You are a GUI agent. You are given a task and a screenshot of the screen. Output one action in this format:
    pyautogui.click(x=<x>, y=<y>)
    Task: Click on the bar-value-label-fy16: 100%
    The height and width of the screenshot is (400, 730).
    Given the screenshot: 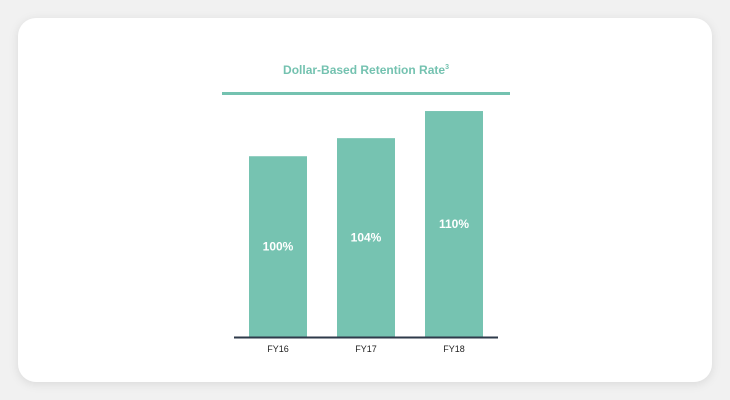 What is the action you would take?
    pyautogui.click(x=278, y=247)
    